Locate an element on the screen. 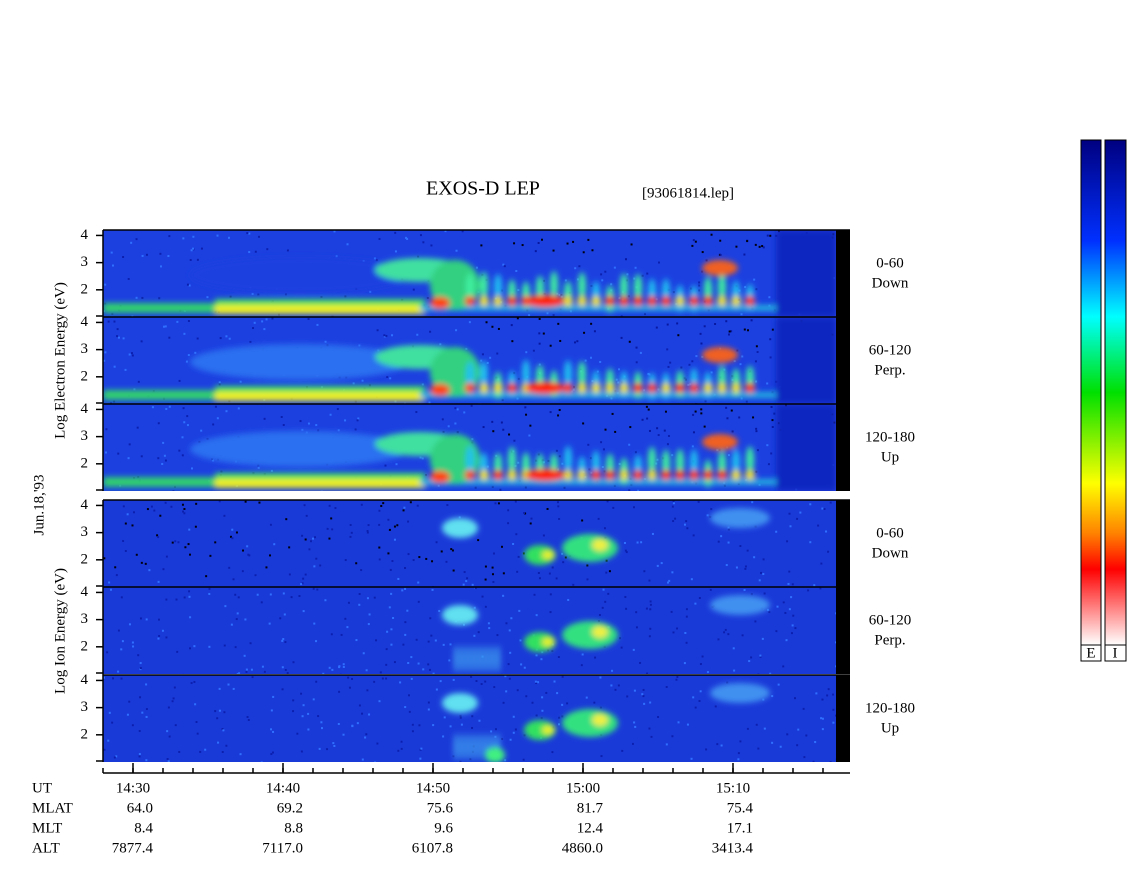 This screenshot has height=875, width=1130. y-tick-label: 4 is located at coordinates (85, 409).